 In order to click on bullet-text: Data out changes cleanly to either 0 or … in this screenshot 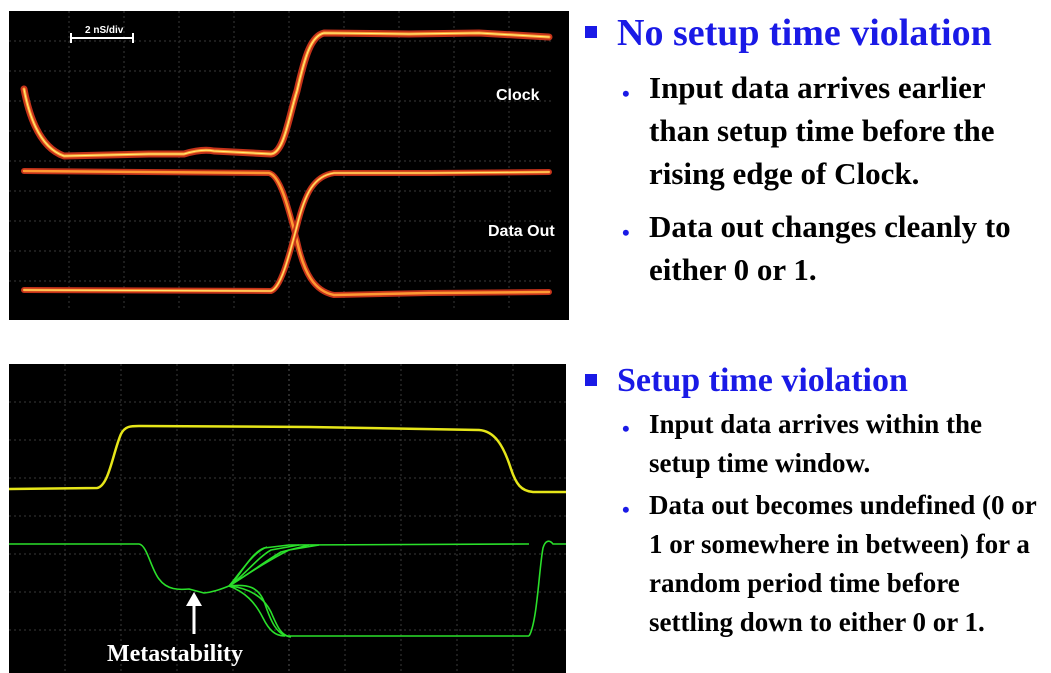, I will do `click(830, 248)`.